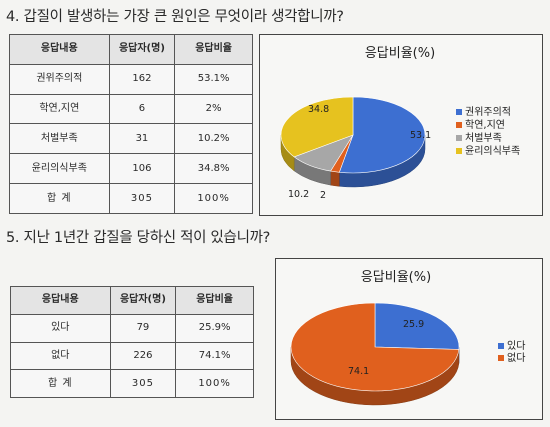 The image size is (550, 427). What do you see at coordinates (60, 356) in the screenshot?
I see `response-label: 없다` at bounding box center [60, 356].